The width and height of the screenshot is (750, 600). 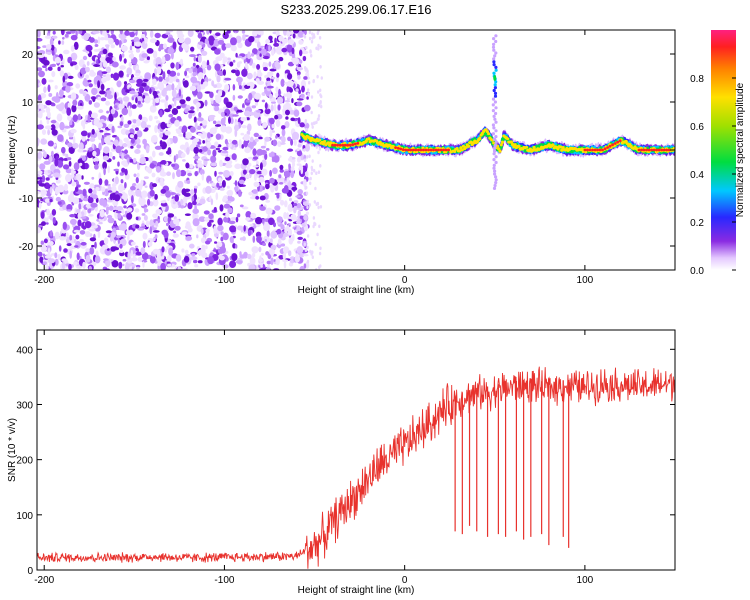 I want to click on signal-band, so click(x=673, y=148).